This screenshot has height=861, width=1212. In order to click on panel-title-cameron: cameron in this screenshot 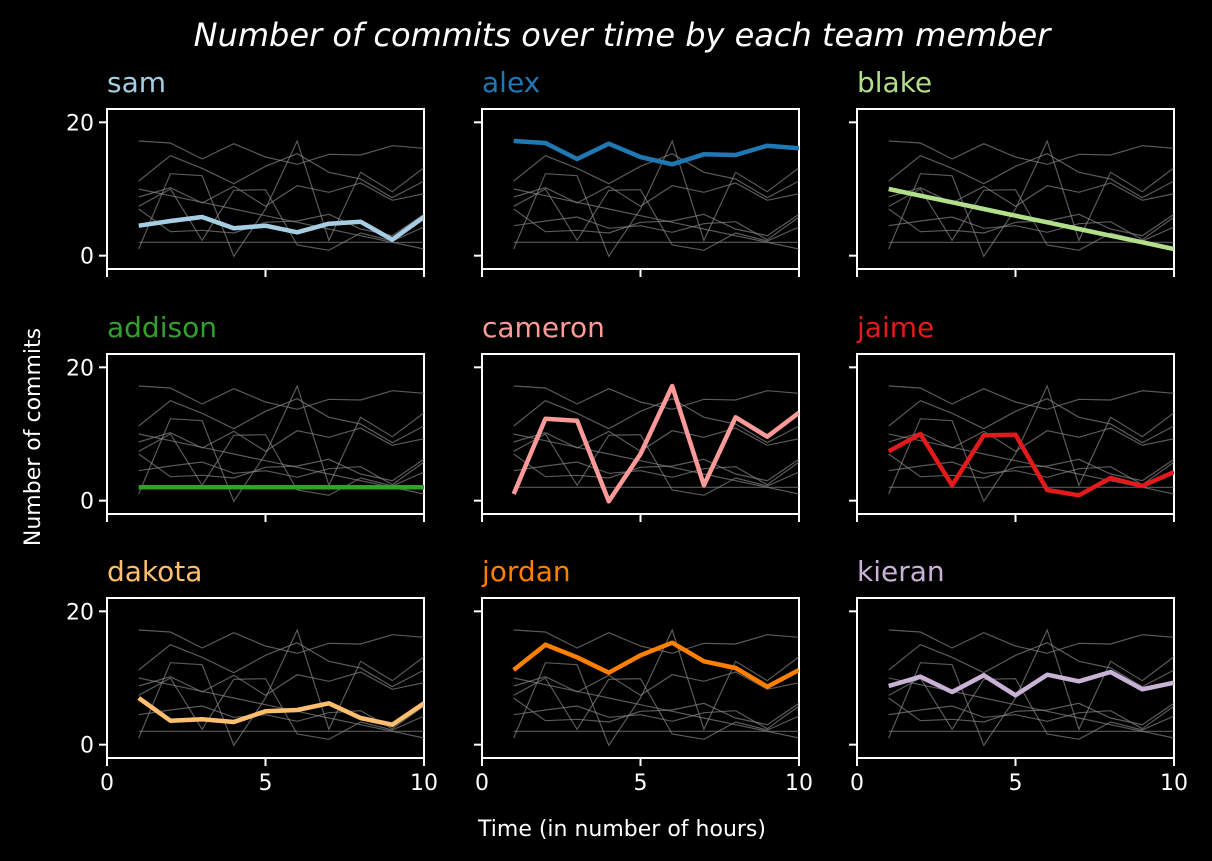, I will do `click(543, 327)`.